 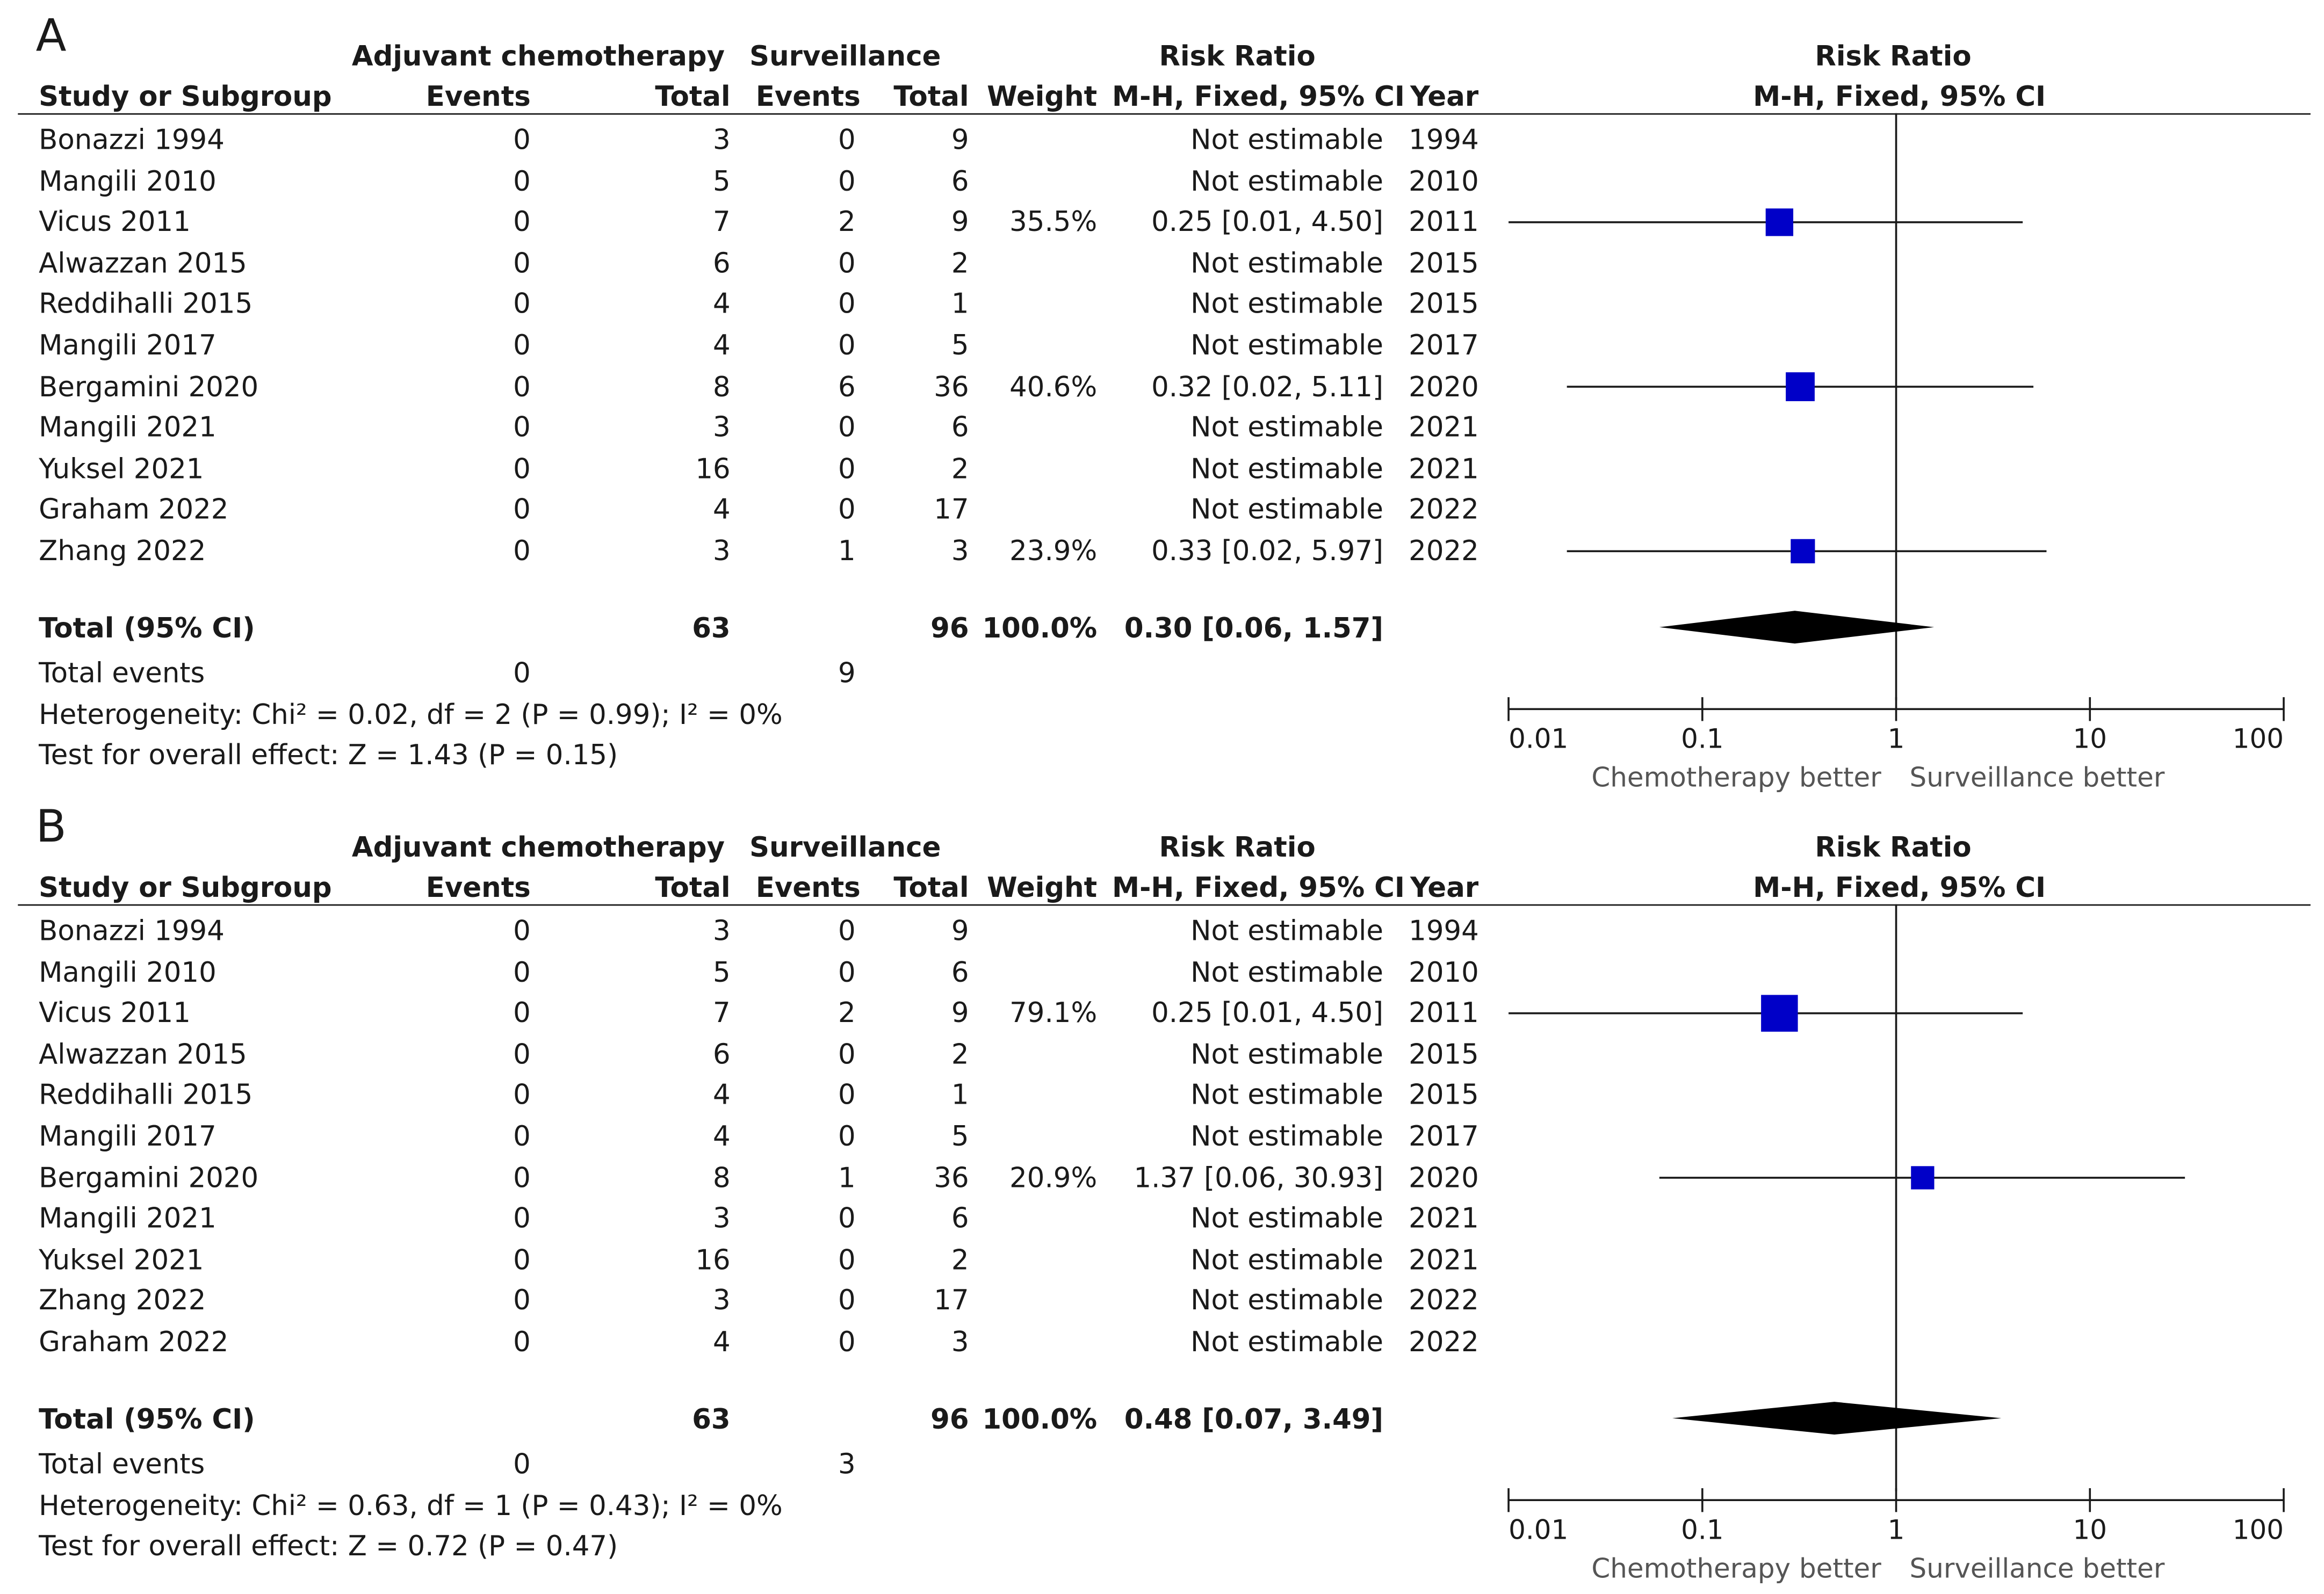 What do you see at coordinates (1444, 346) in the screenshot?
I see `year-value: 2017` at bounding box center [1444, 346].